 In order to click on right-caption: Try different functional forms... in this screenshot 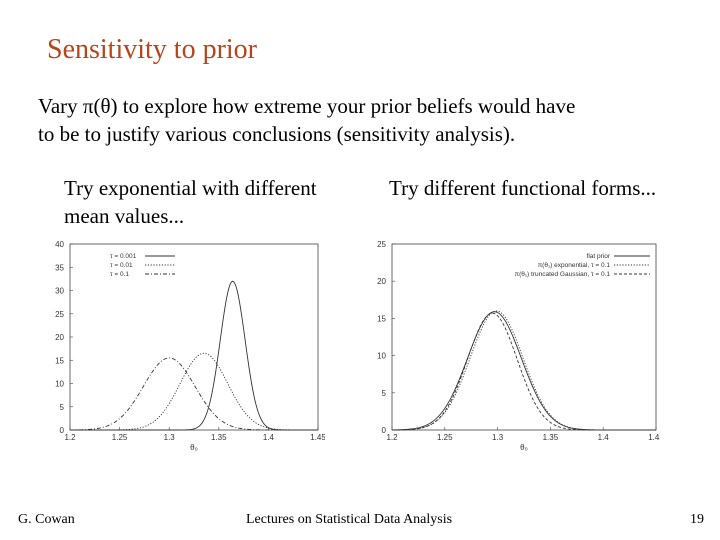, I will do `click(523, 188)`.